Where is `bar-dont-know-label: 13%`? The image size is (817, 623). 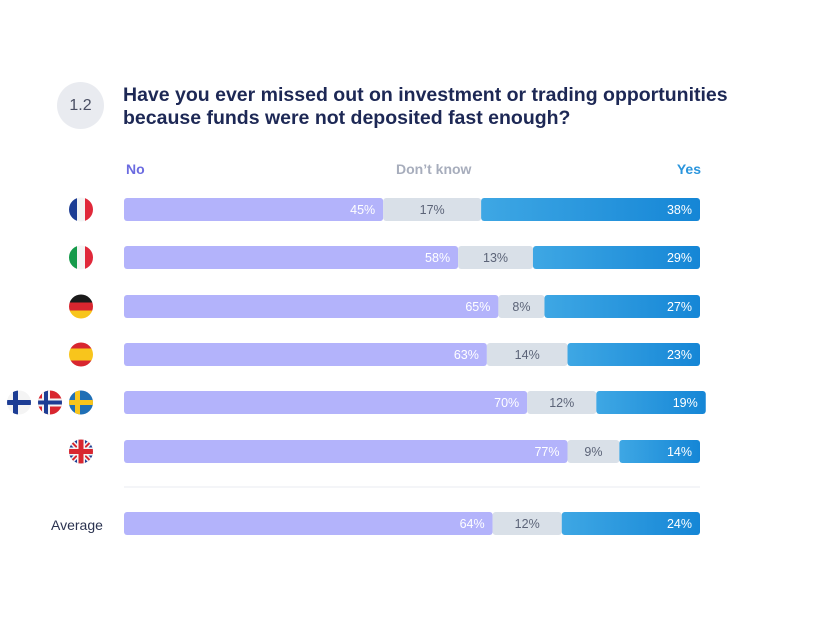
bar-dont-know-label: 13% is located at coordinates (495, 258).